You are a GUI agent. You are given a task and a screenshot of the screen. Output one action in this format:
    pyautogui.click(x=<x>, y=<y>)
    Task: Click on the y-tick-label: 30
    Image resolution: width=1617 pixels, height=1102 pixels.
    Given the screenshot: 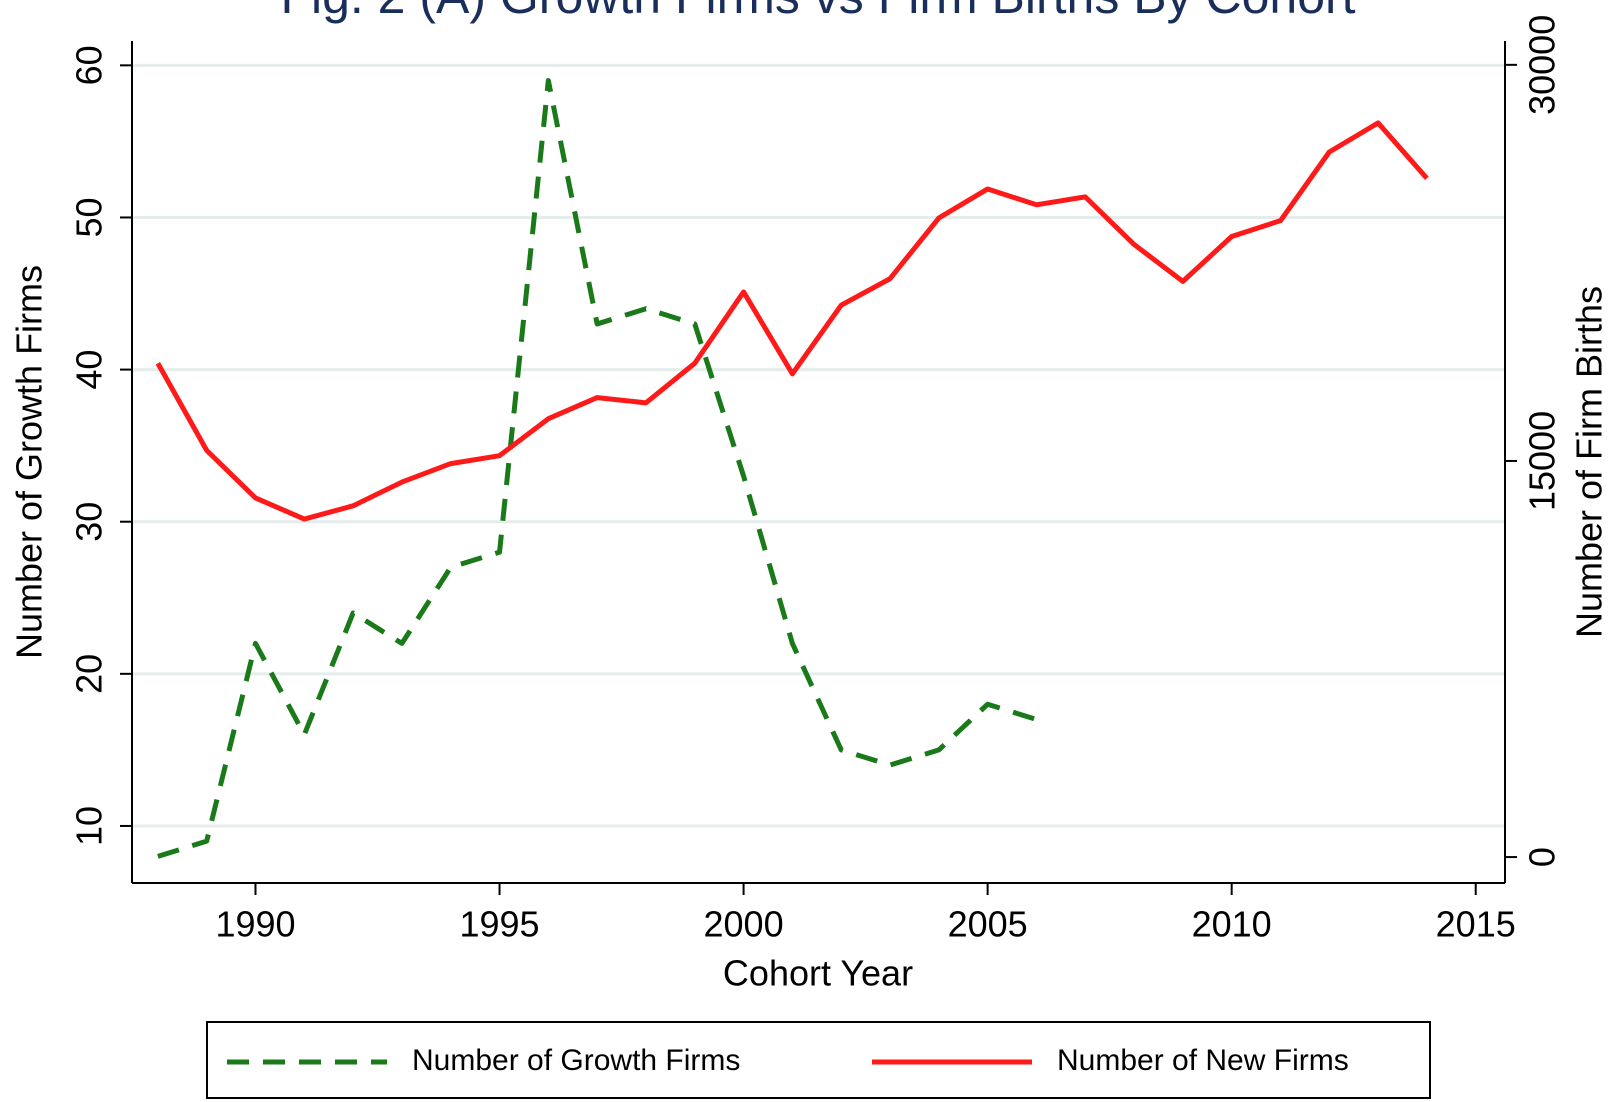 What is the action you would take?
    pyautogui.click(x=89, y=522)
    